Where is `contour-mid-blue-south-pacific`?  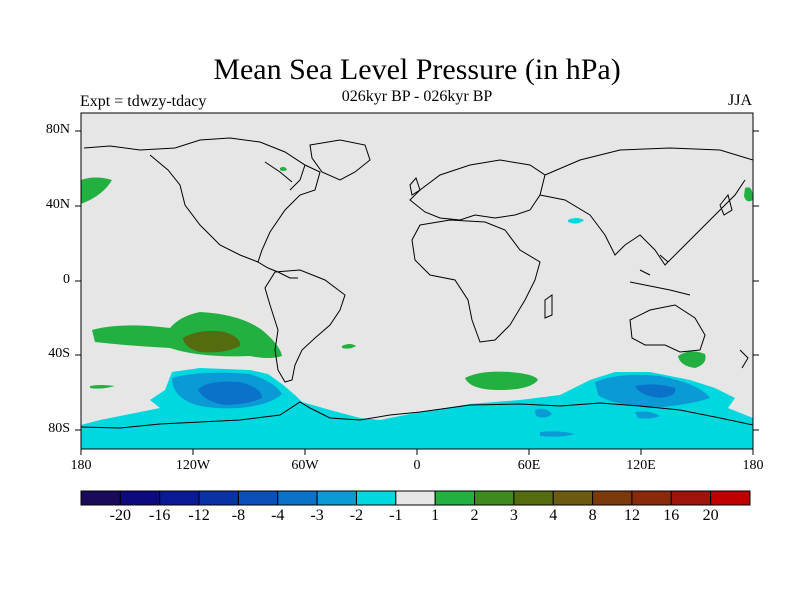
contour-mid-blue-south-pacific is located at coordinates (230, 393).